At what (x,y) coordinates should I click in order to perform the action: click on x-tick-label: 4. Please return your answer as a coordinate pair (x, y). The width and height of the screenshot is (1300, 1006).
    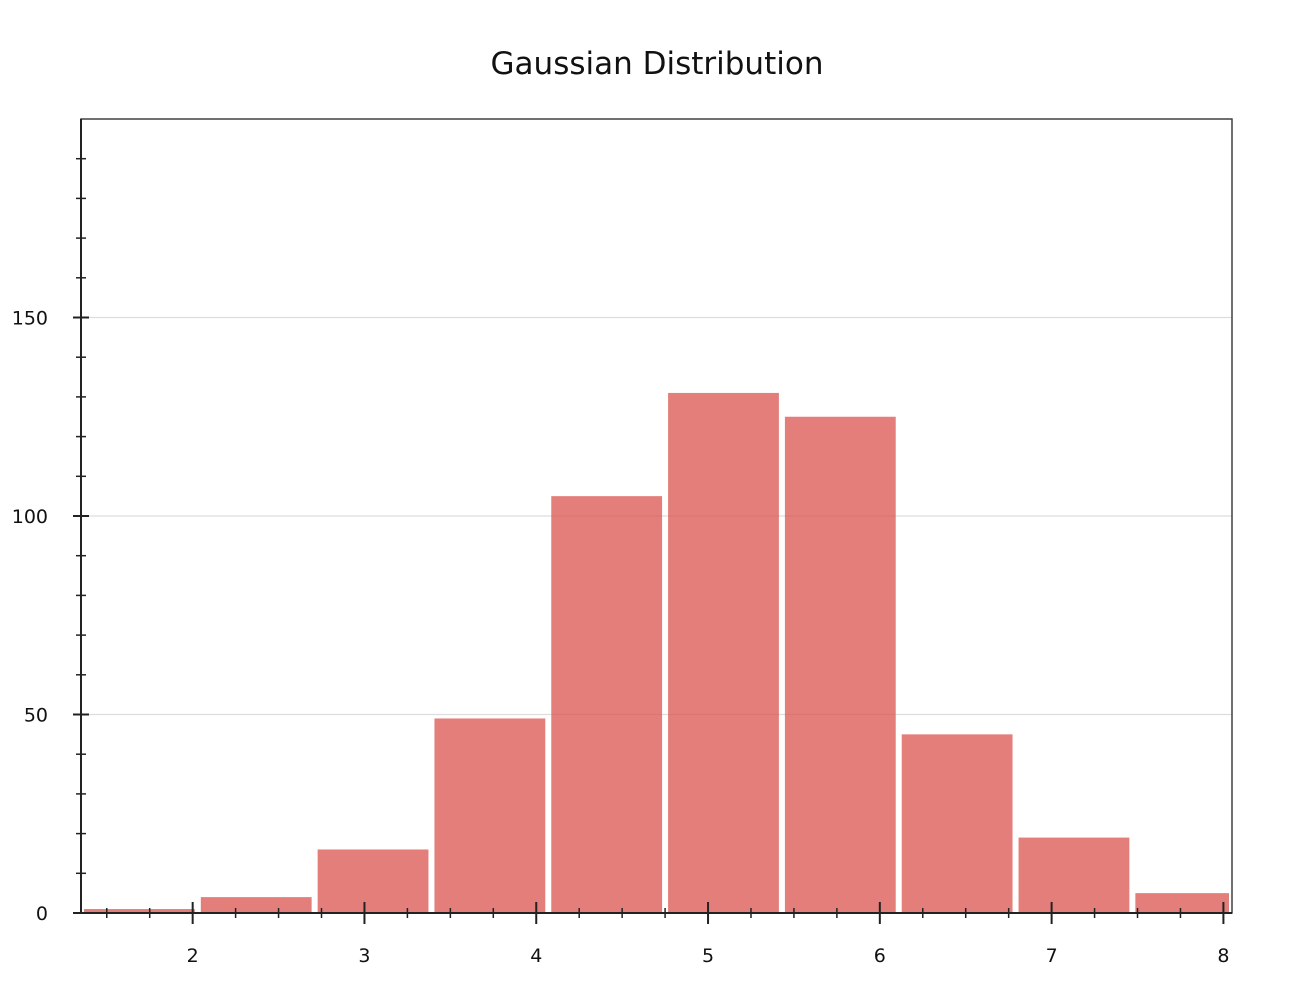
    Looking at the image, I should click on (536, 956).